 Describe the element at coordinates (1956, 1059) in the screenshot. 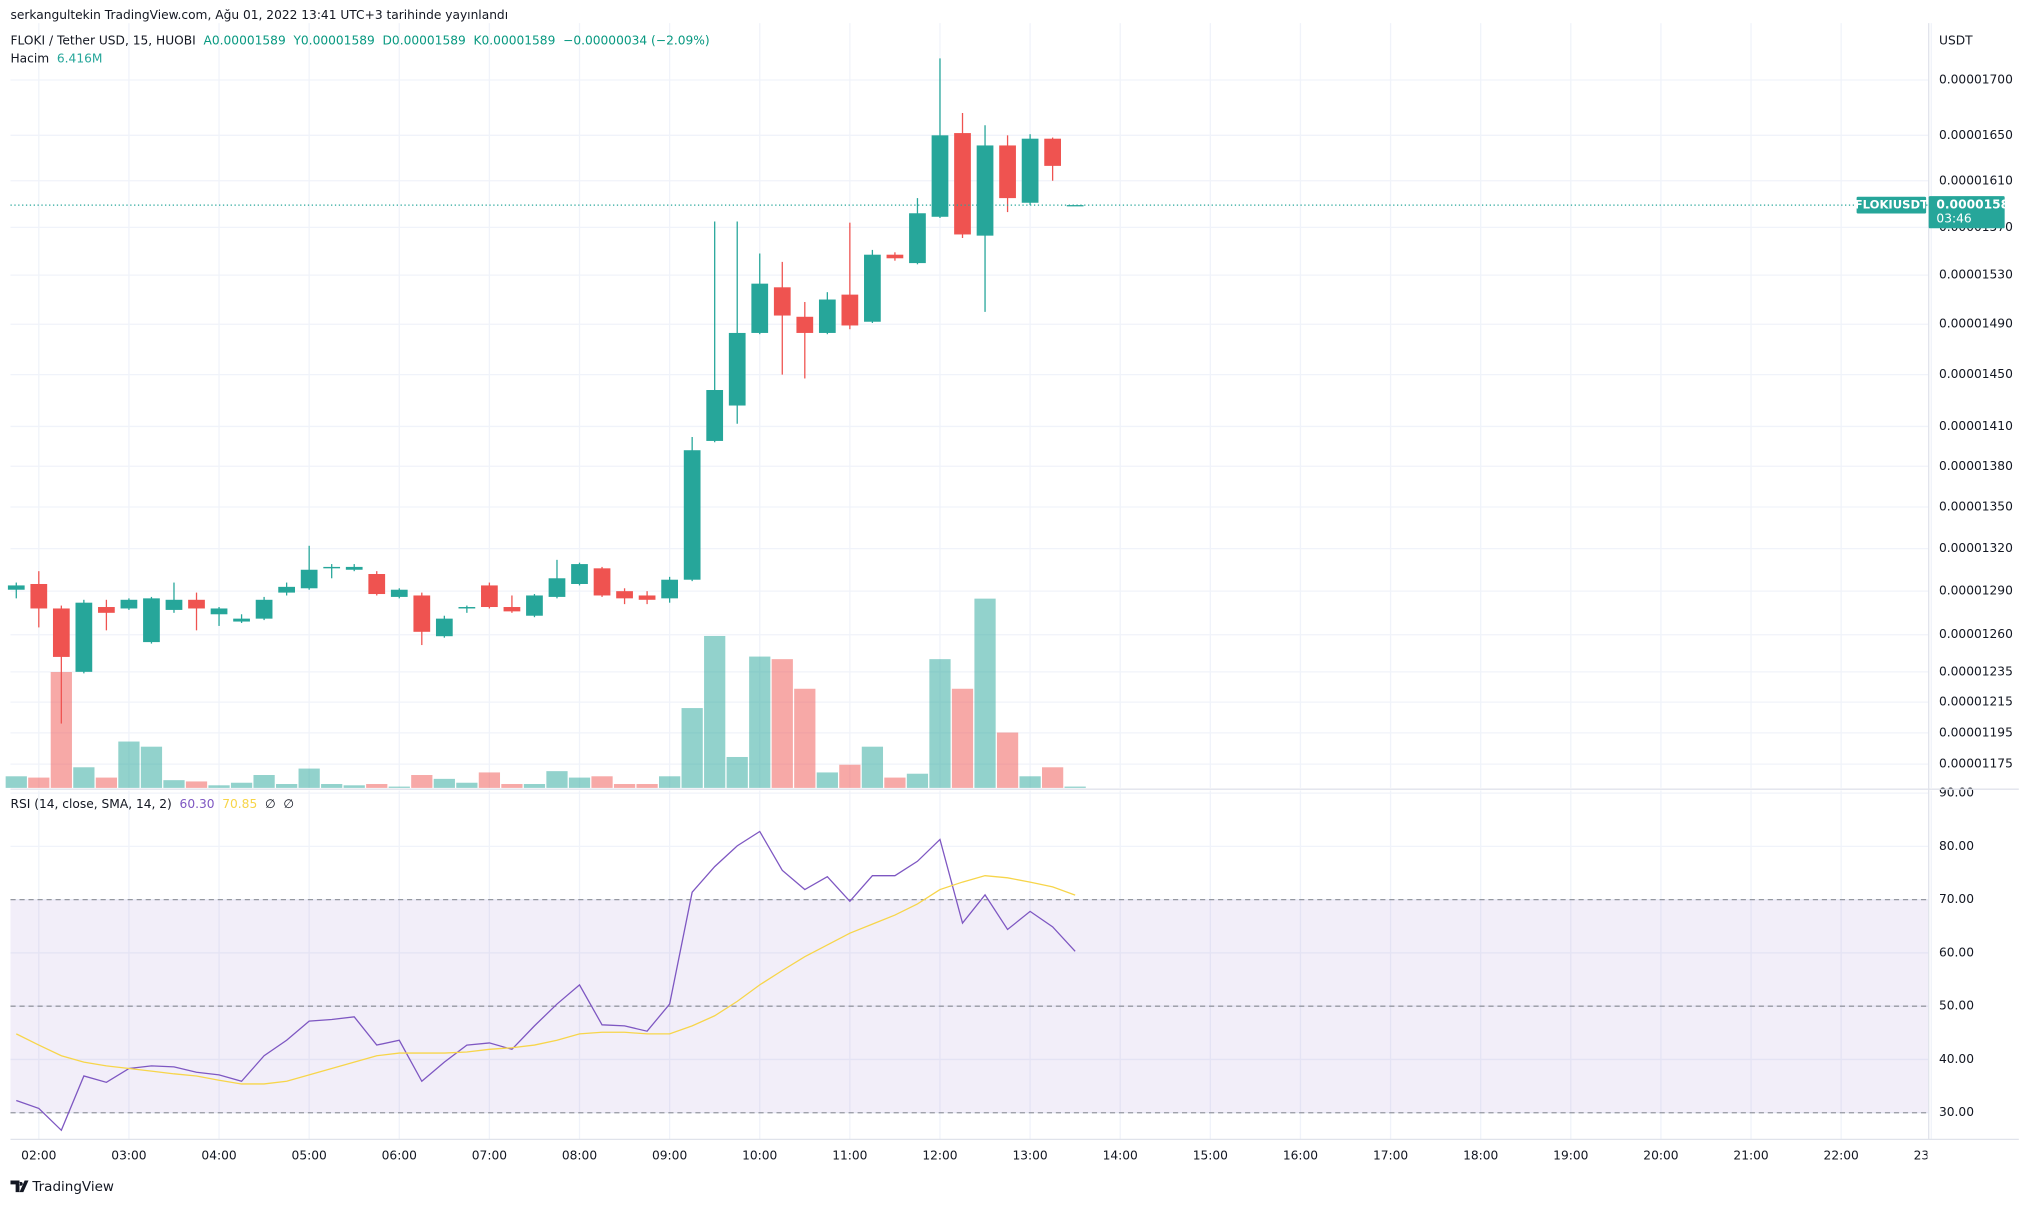

I see `y-tick-label: 40.00` at that location.